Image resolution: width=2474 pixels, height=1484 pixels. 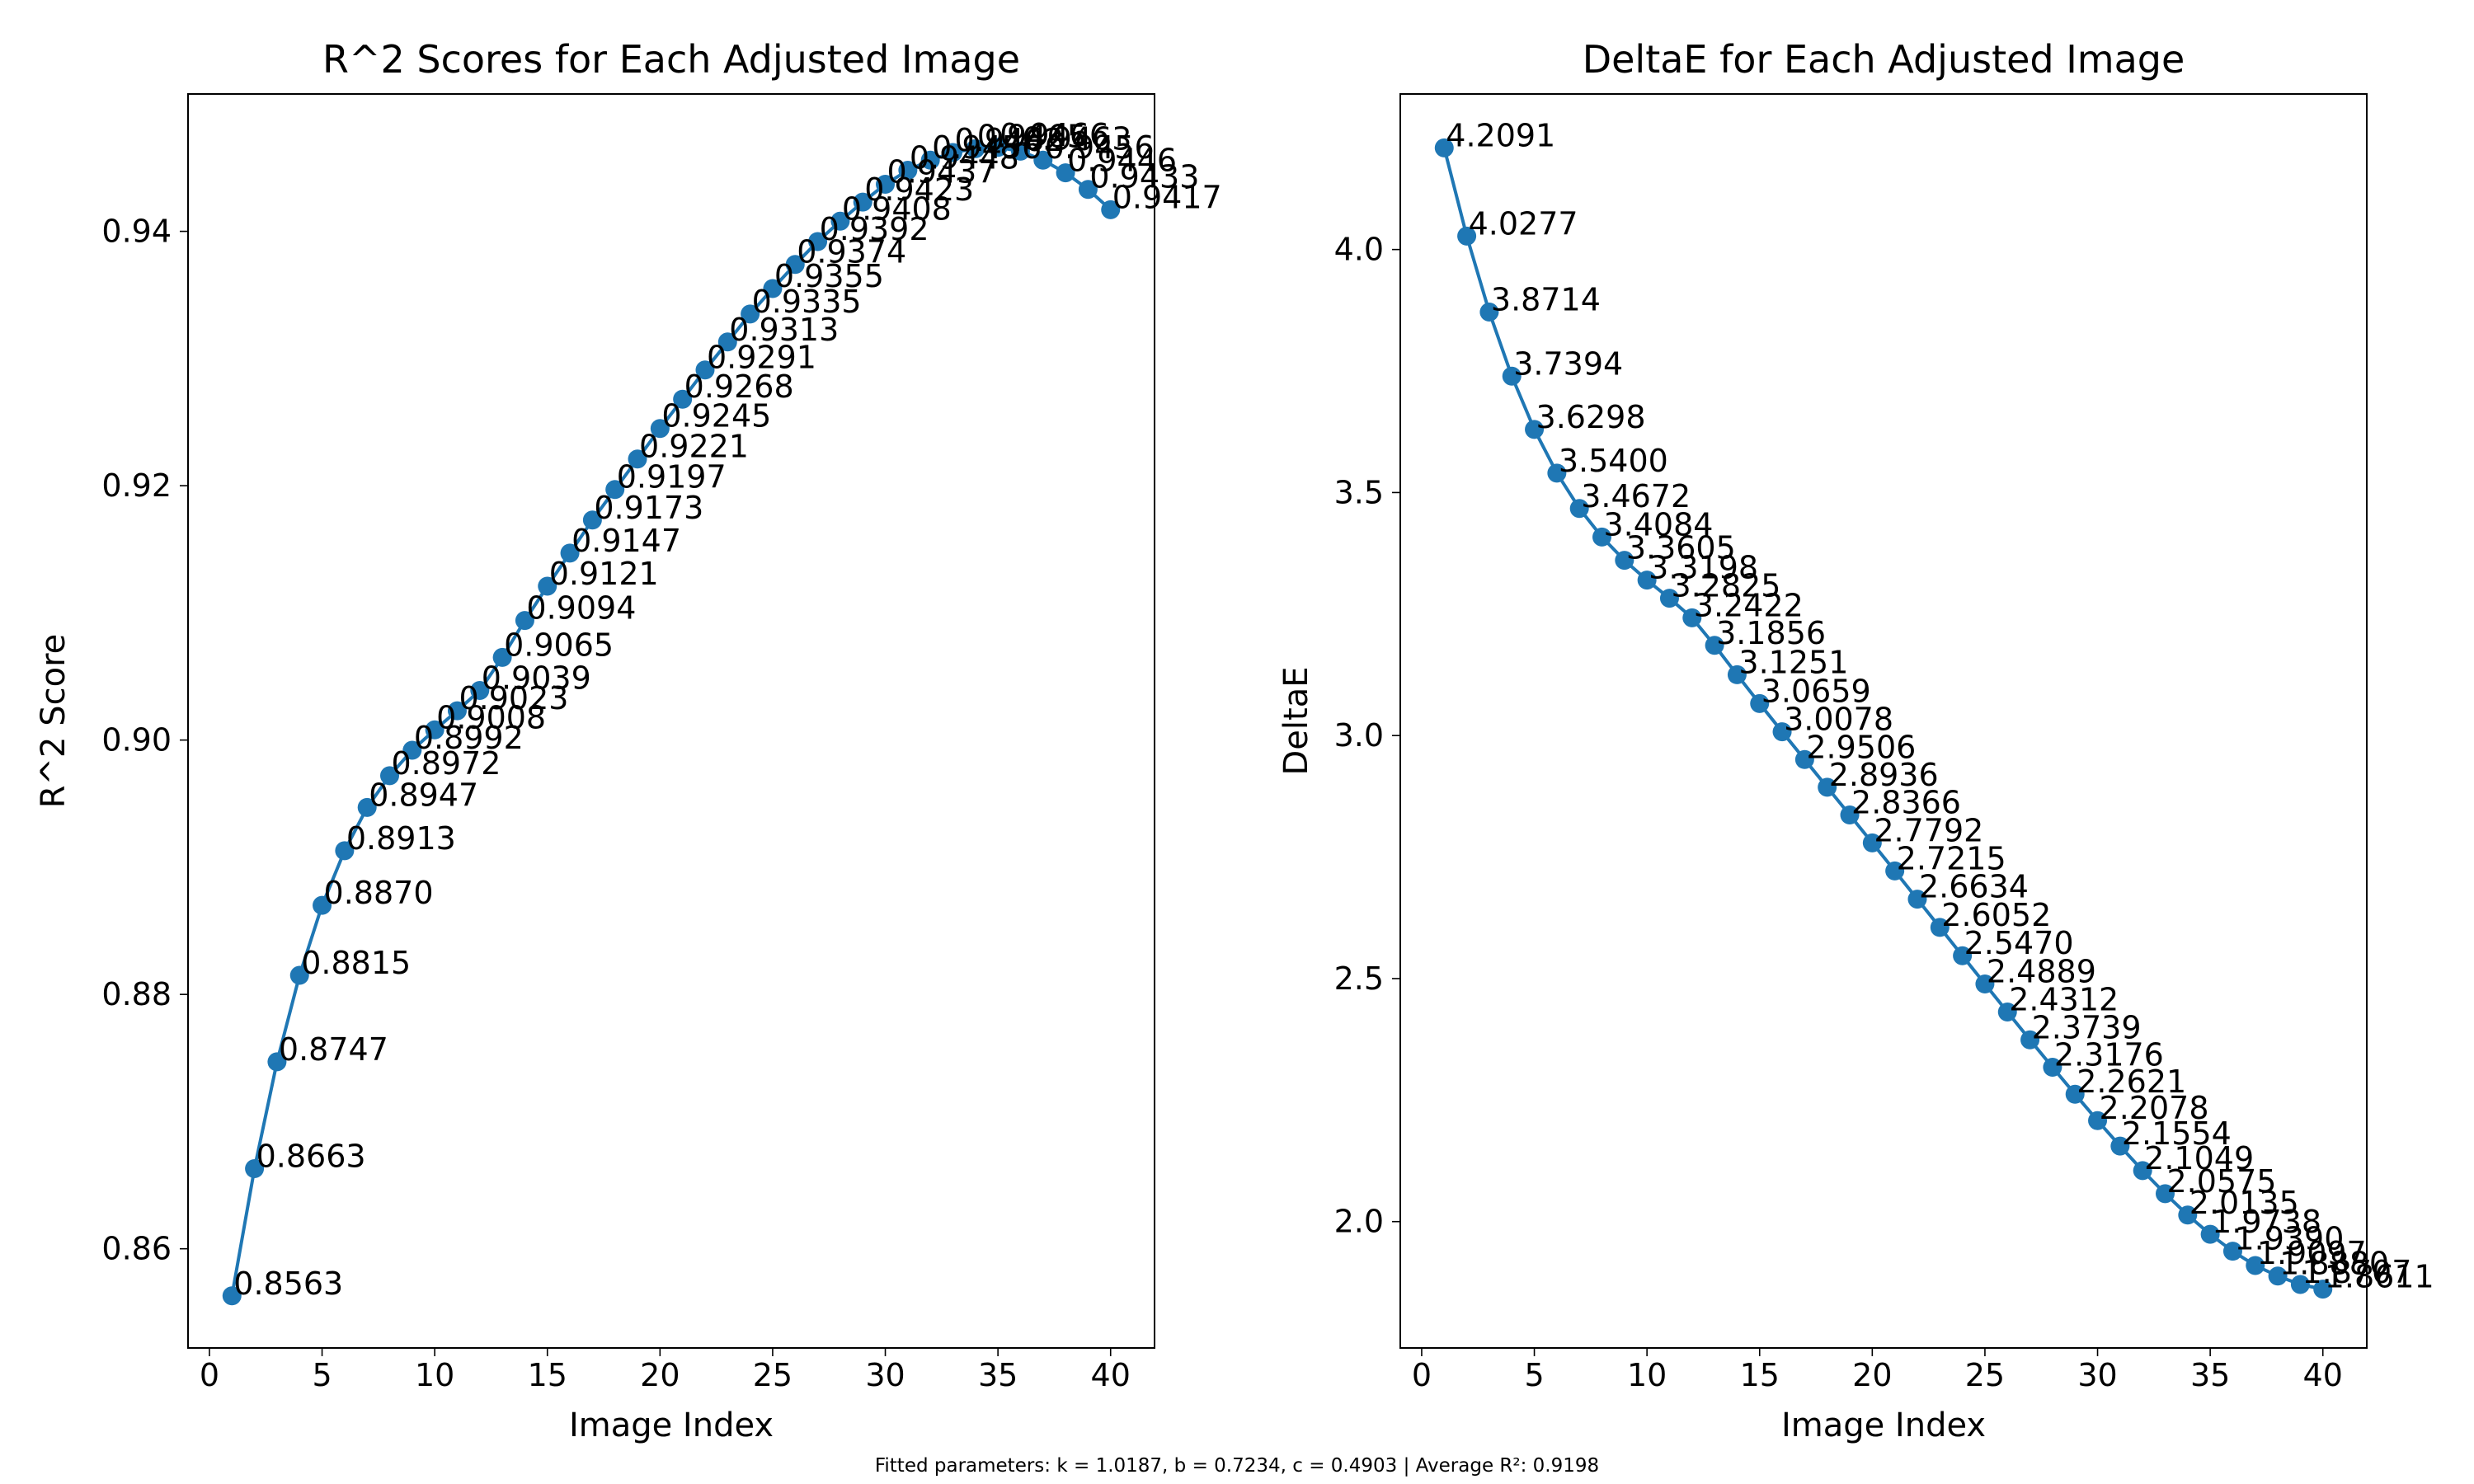 What do you see at coordinates (136, 1249) in the screenshot?
I see `y-tick-label: 0.86` at bounding box center [136, 1249].